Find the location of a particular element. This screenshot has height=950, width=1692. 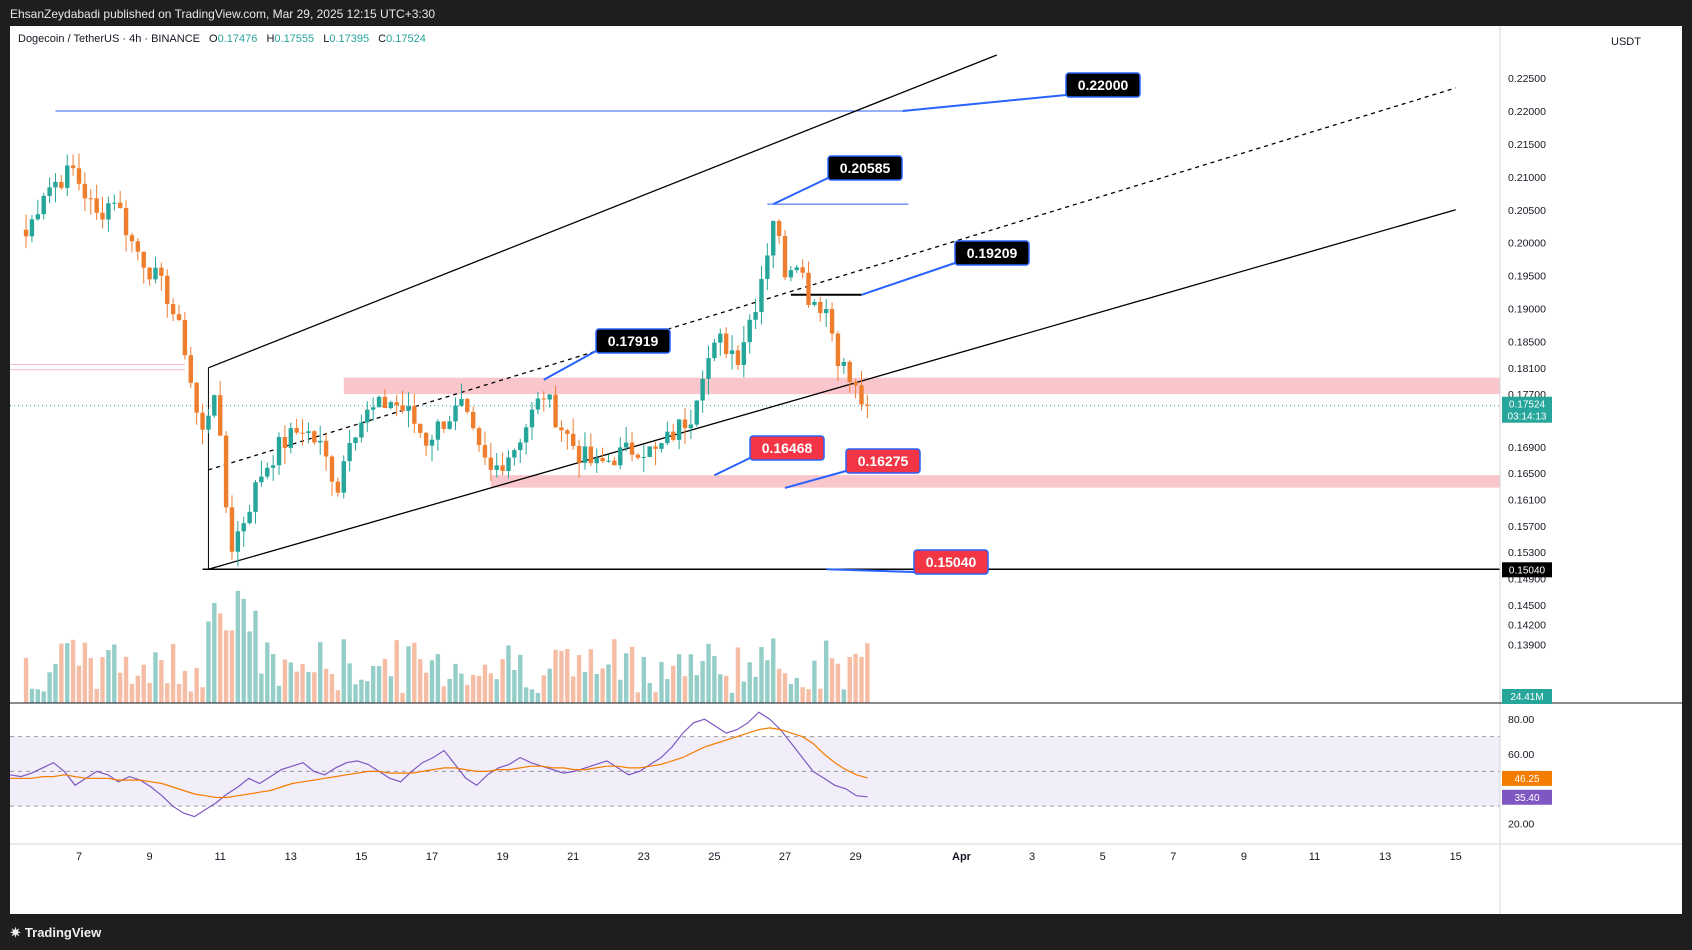

time-tick-label: 21 is located at coordinates (573, 857).